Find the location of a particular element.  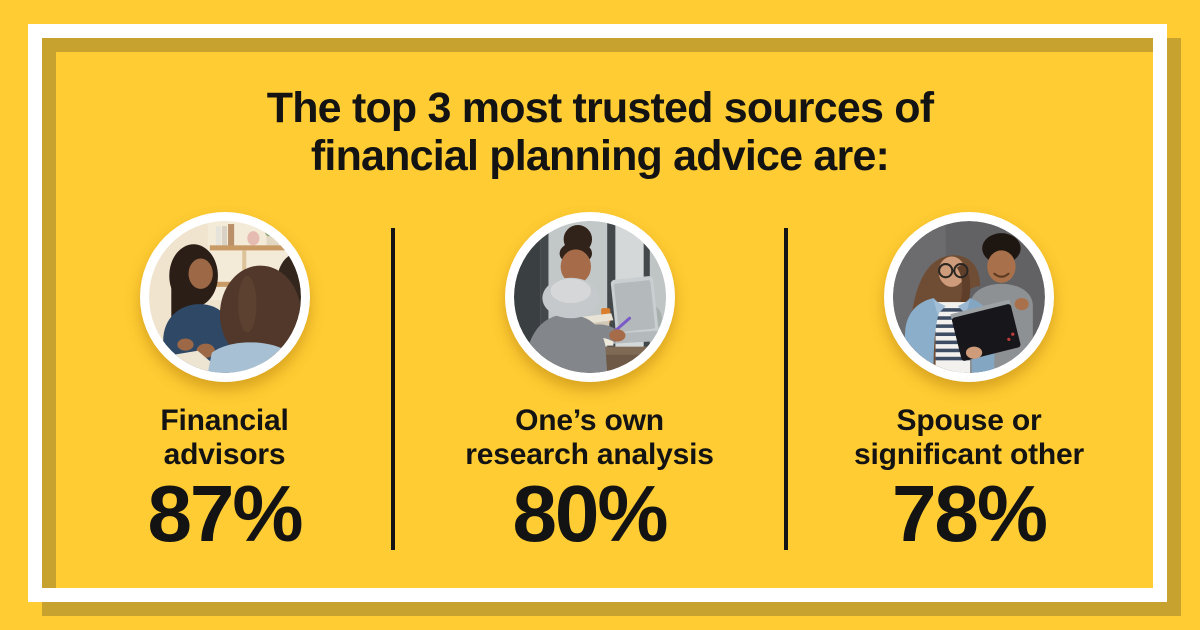

stat-label: Spouse or significant other is located at coordinates (969, 437).